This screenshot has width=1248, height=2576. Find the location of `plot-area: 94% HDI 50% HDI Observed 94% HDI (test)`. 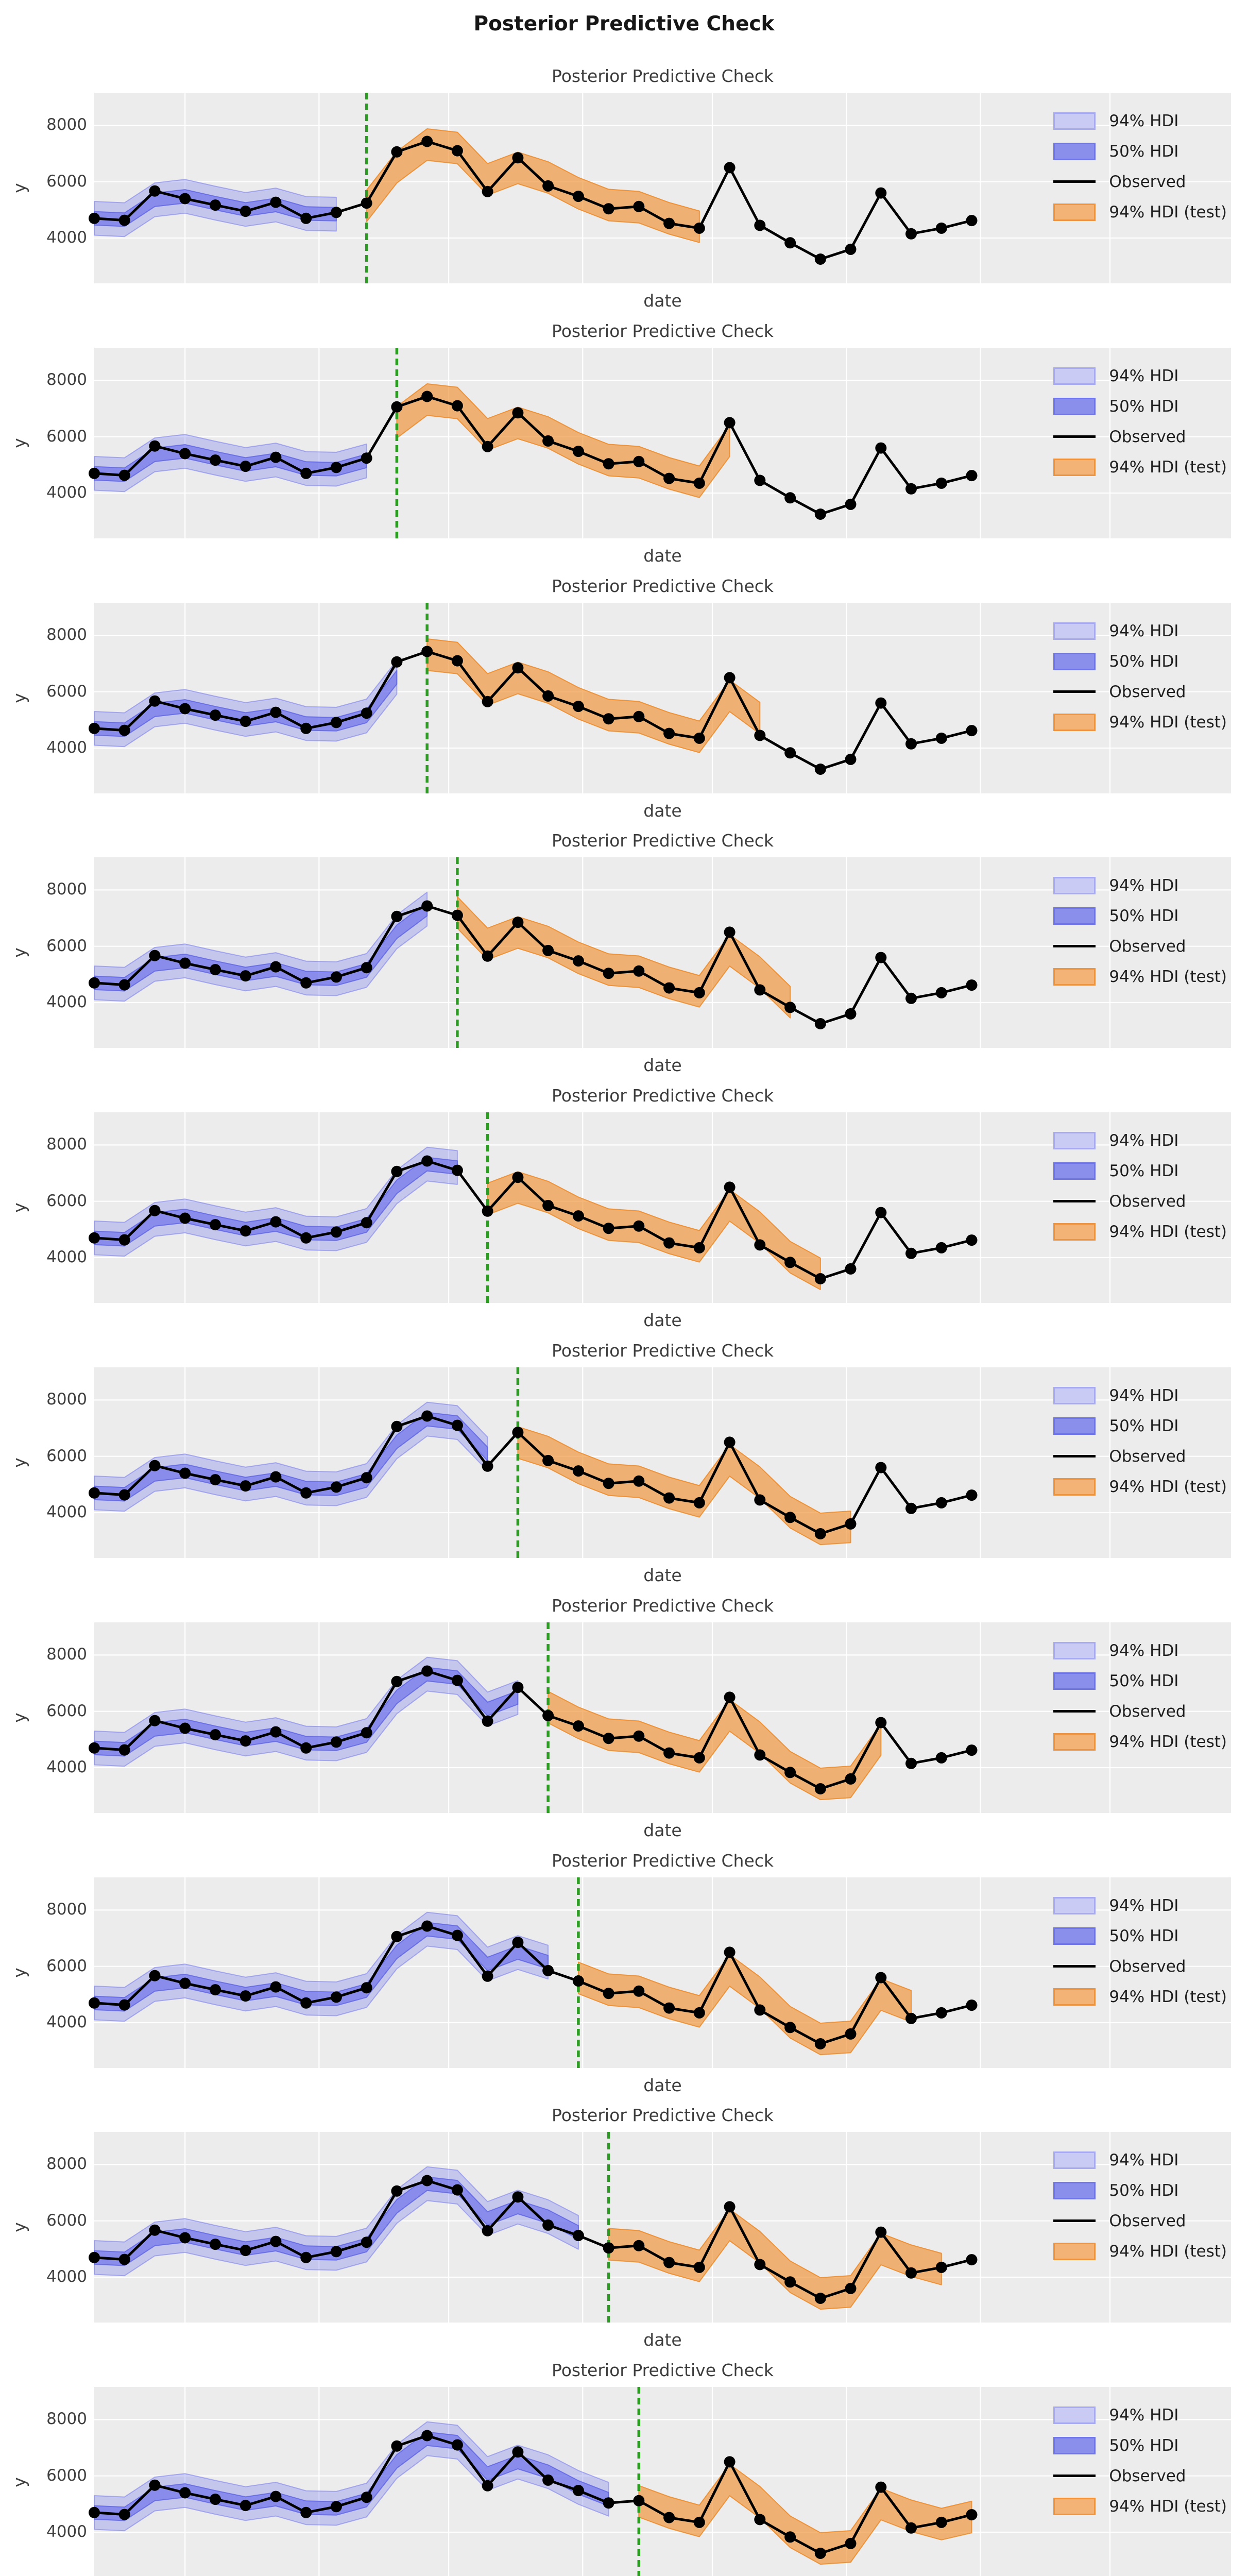

plot-area: 94% HDI 50% HDI Observed 94% HDI (test) is located at coordinates (660, 188).